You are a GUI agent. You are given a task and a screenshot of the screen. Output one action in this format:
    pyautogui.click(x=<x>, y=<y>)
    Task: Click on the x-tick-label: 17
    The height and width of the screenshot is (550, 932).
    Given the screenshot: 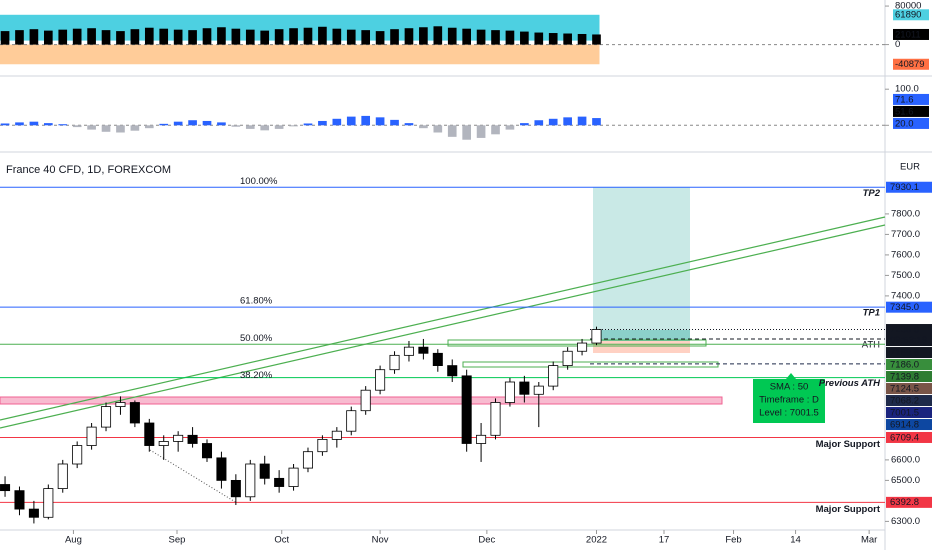 What is the action you would take?
    pyautogui.click(x=664, y=540)
    